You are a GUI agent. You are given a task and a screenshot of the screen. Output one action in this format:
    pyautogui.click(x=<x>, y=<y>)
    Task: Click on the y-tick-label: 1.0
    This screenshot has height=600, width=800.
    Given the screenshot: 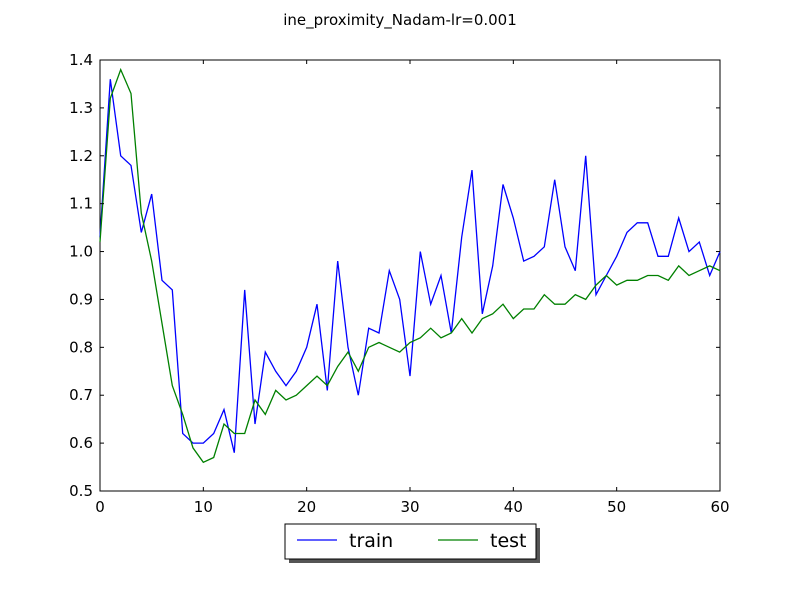 What is the action you would take?
    pyautogui.click(x=81, y=252)
    